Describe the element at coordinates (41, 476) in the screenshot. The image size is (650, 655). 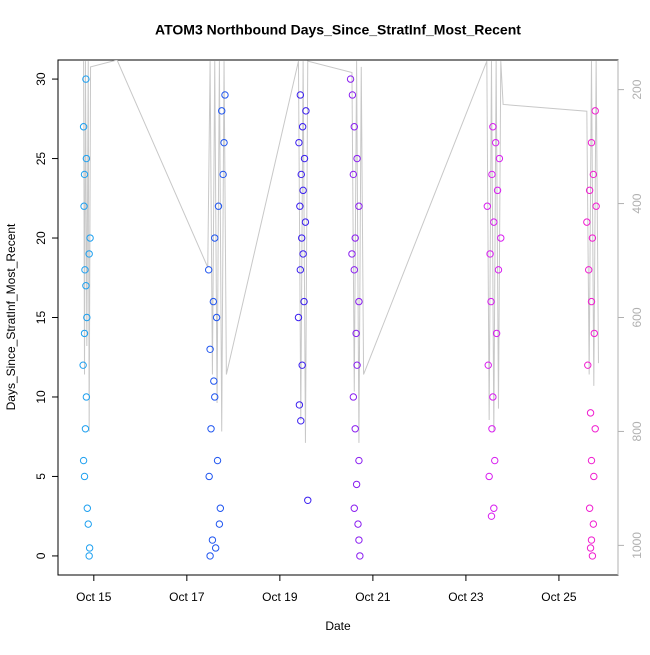
I see `y-tick-label: 5` at that location.